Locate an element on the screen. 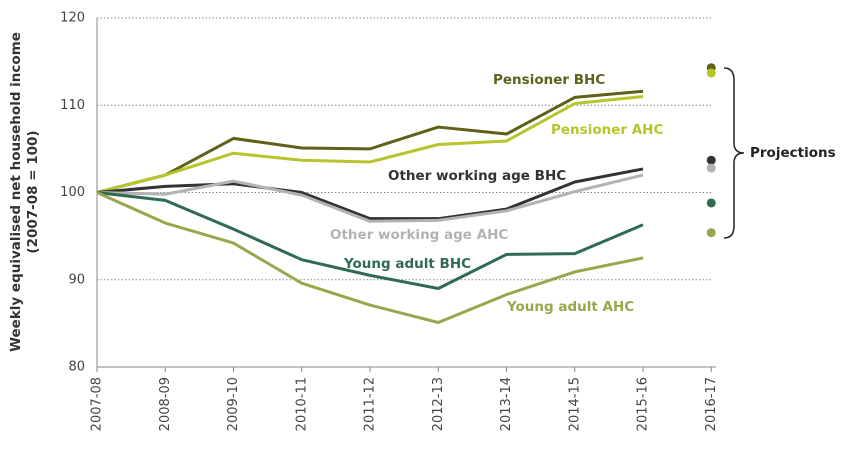 The image size is (848, 450). y-tick-label: 80 is located at coordinates (76, 367).